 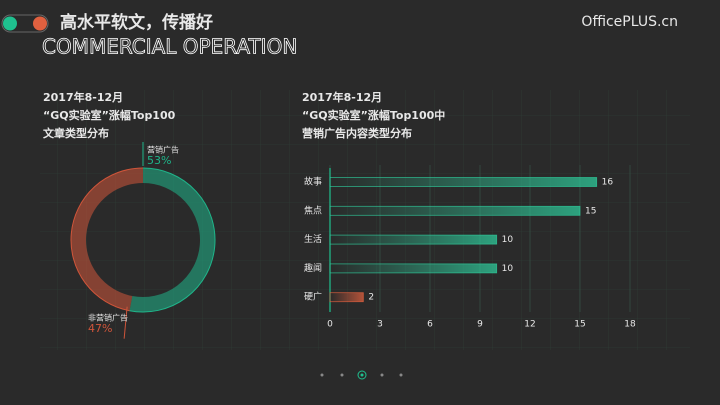 What do you see at coordinates (630, 325) in the screenshot?
I see `x-tick-label: 18` at bounding box center [630, 325].